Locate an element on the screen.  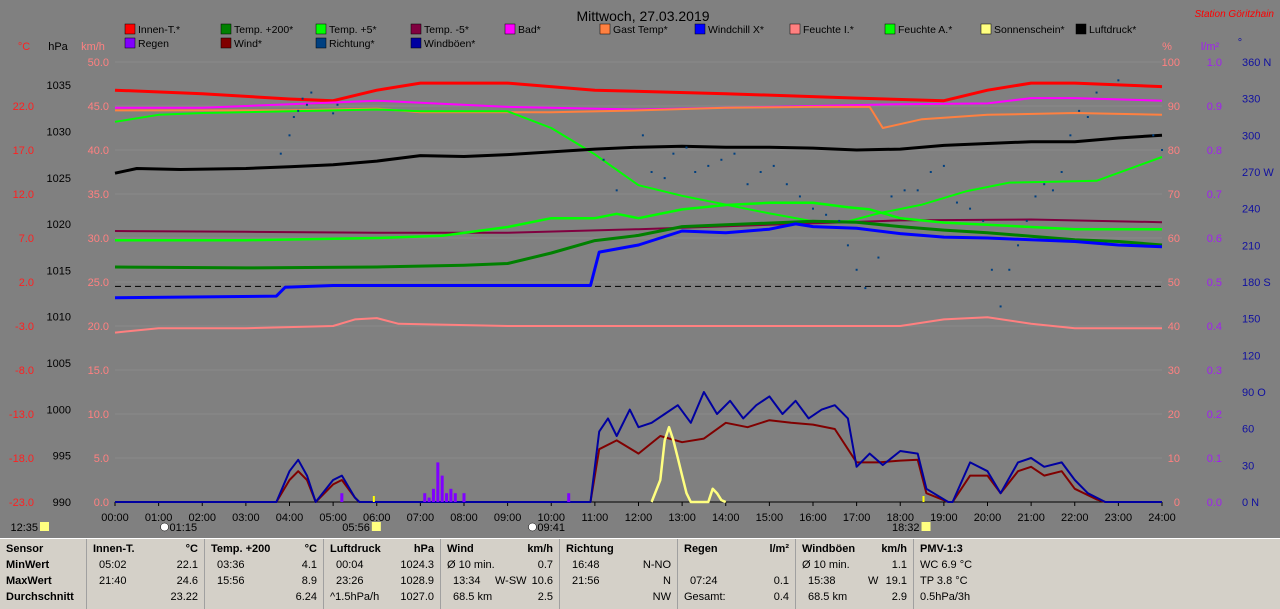
marker-time: 05:56 is located at coordinates (356, 528).